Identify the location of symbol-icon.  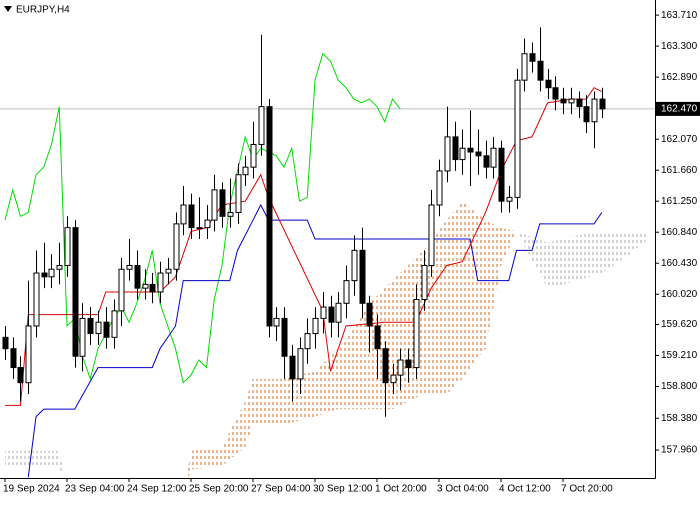
(8, 9).